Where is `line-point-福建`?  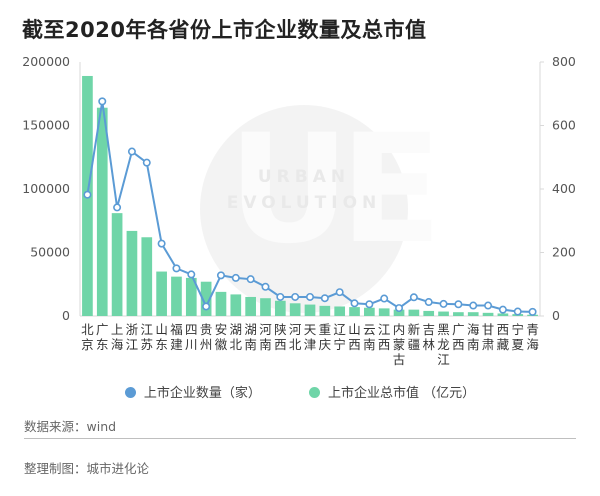 line-point-福建 is located at coordinates (176, 268).